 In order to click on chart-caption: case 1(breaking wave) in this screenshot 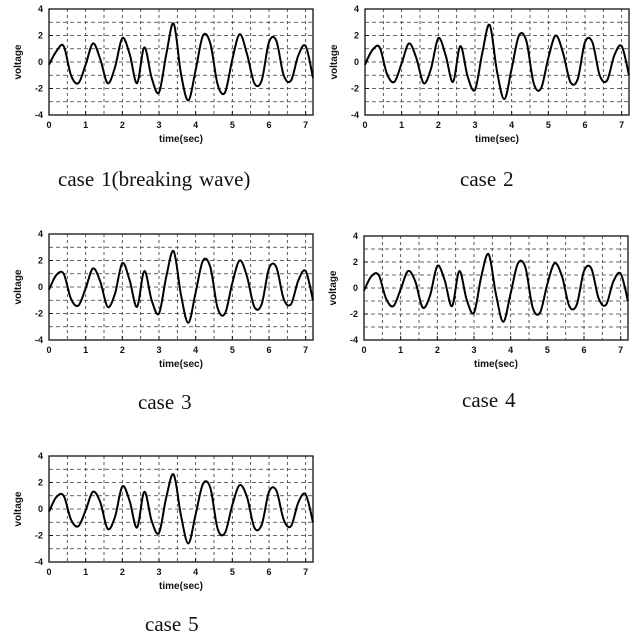, I will do `click(154, 179)`.